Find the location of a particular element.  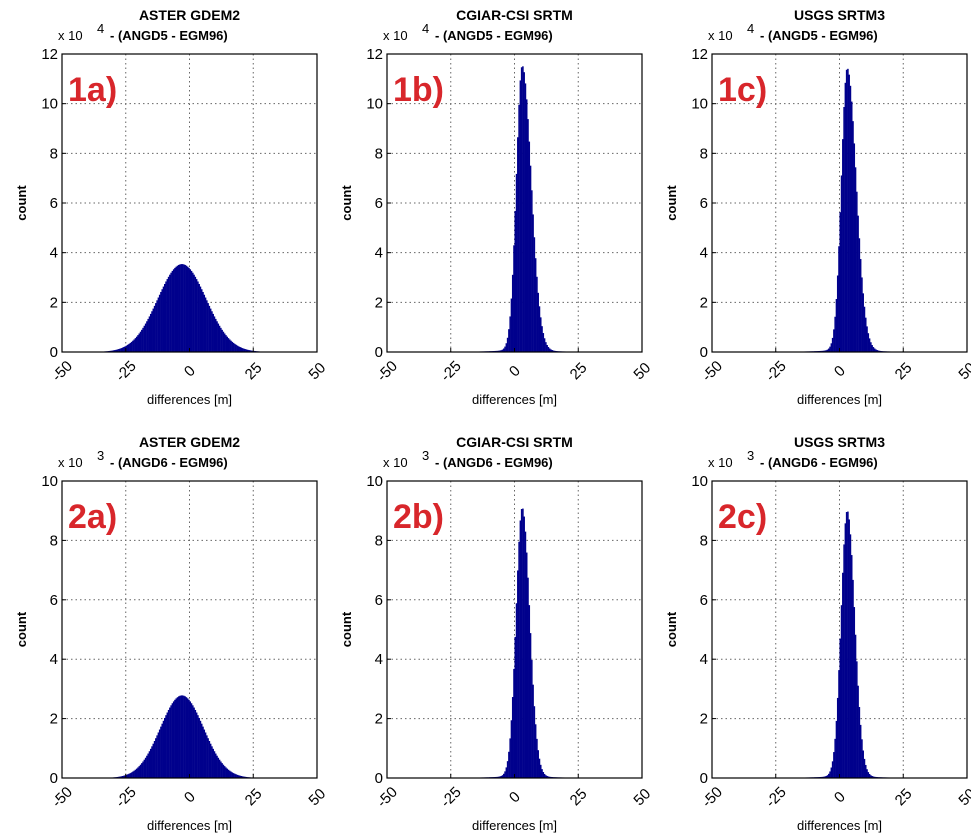

x-tick-label: 50 is located at coordinates (642, 797).